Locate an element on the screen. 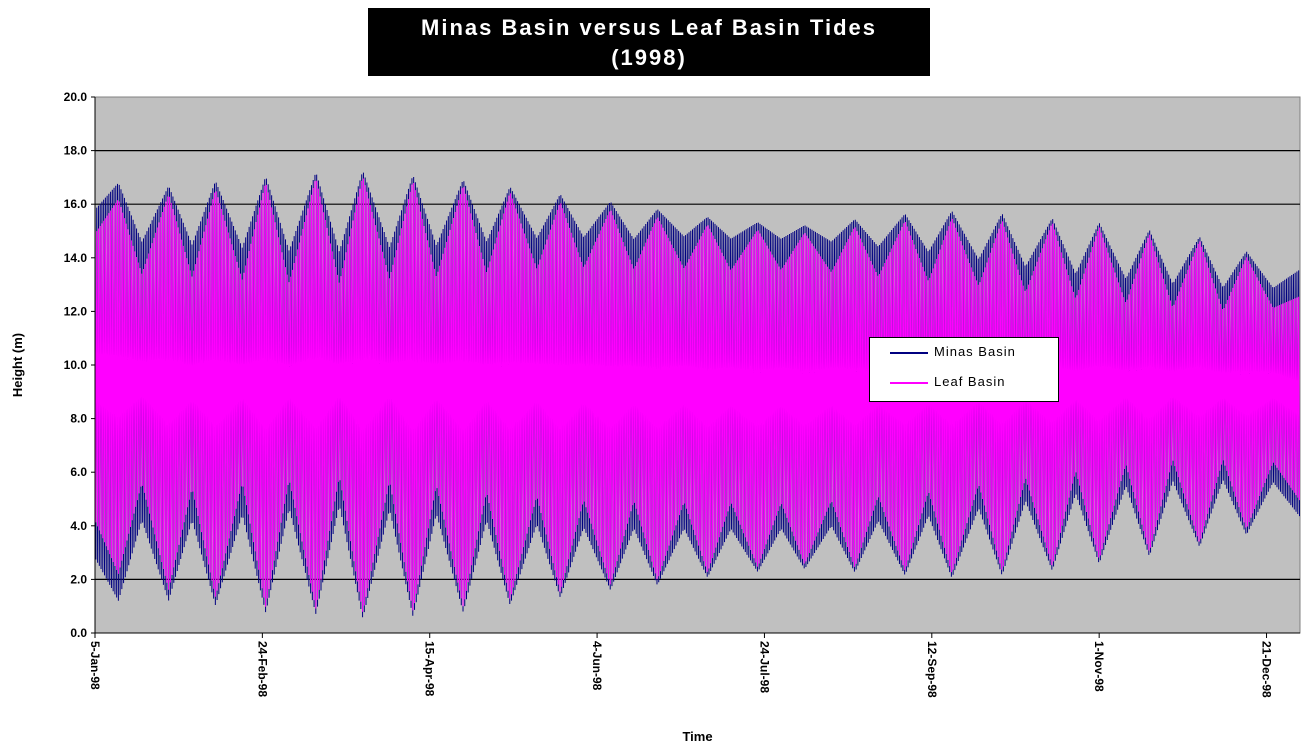  legend-swatch-minas is located at coordinates (909, 353).